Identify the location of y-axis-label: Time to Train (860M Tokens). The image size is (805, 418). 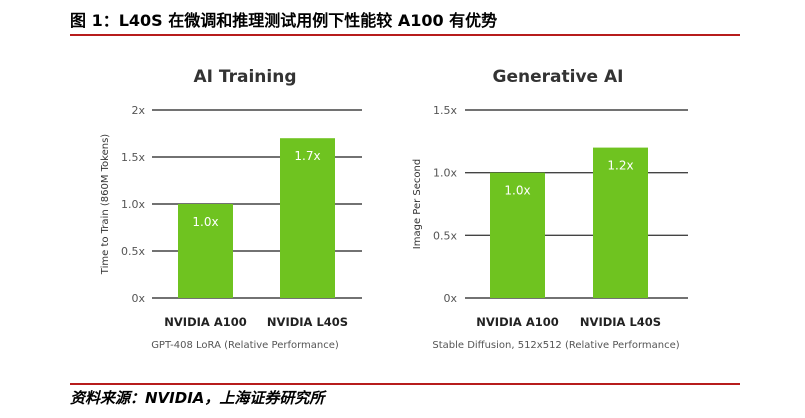
(105, 204).